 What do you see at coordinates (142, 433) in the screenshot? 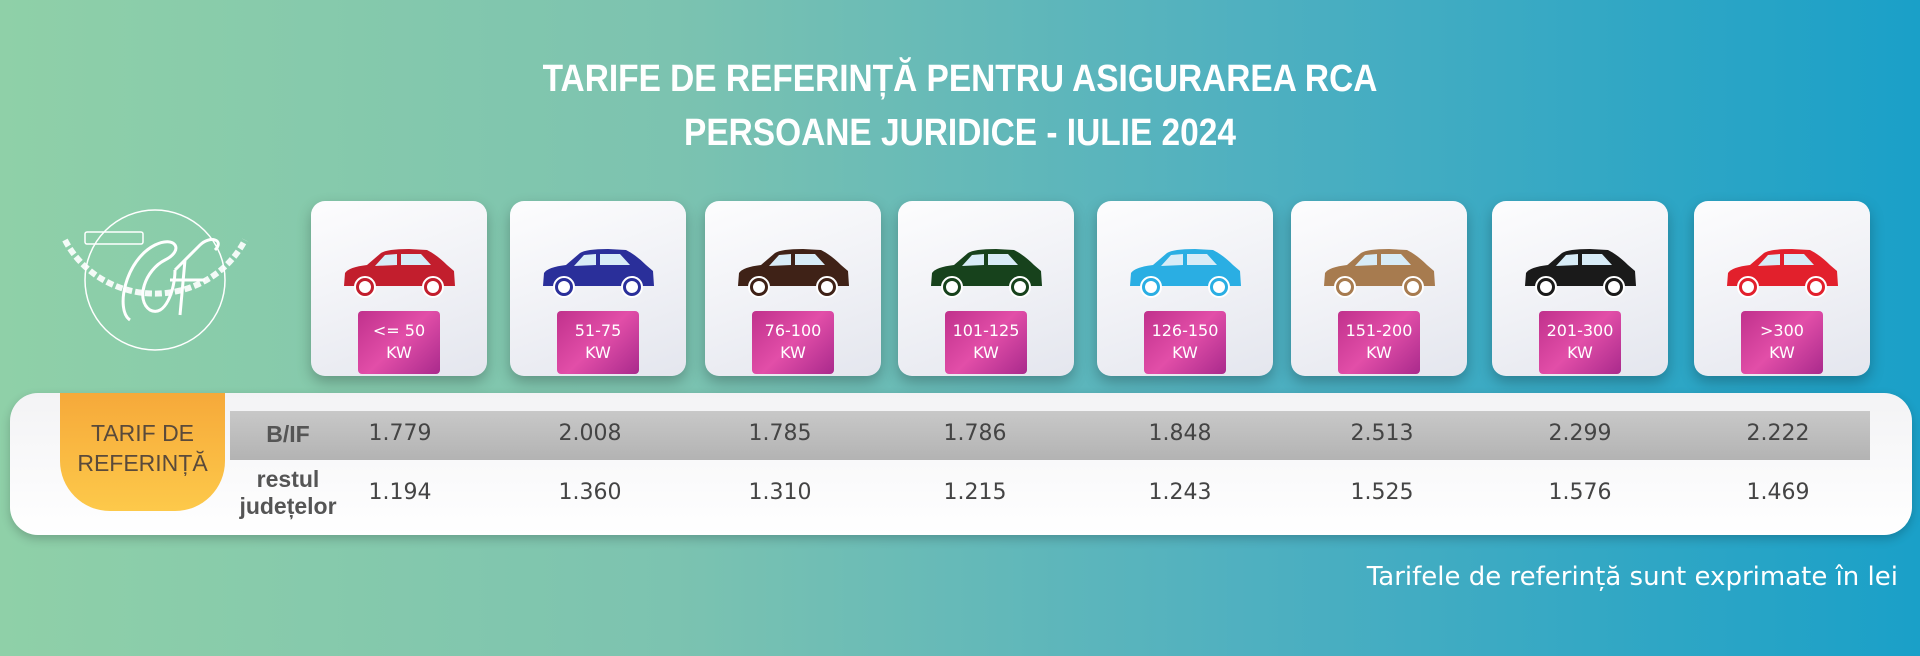
I see `tab-label: TARIF DE` at bounding box center [142, 433].